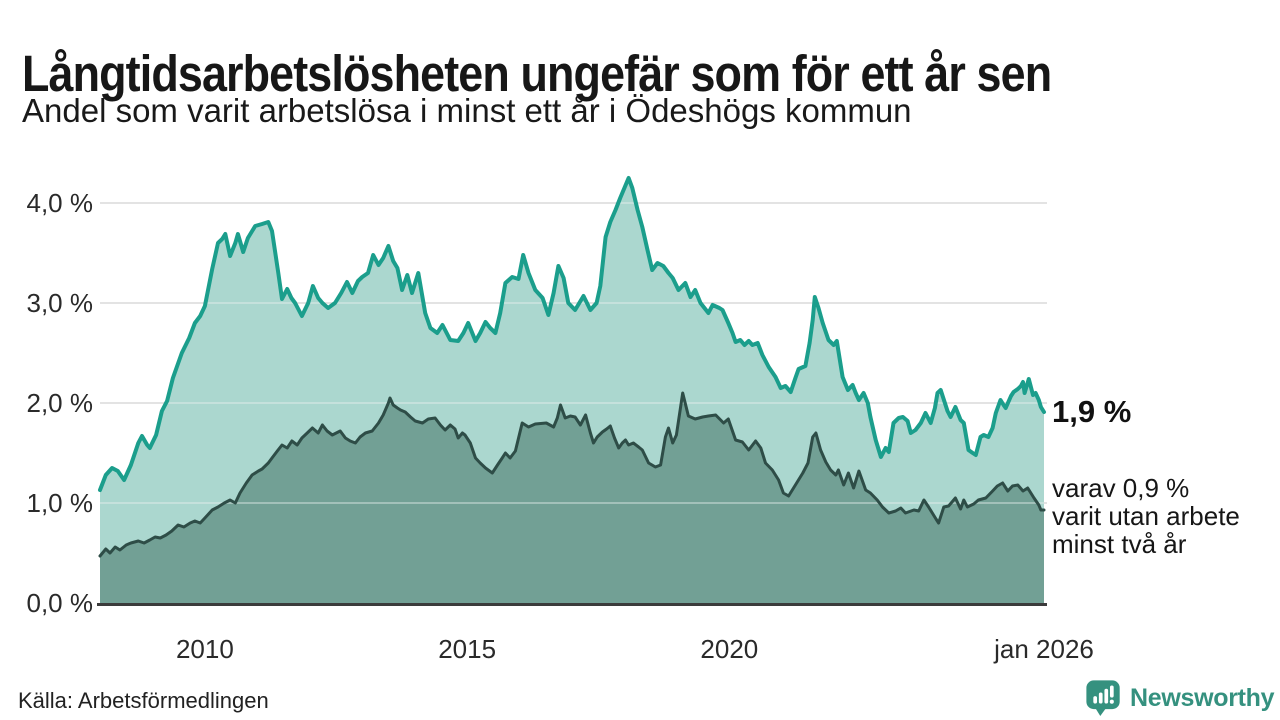  What do you see at coordinates (60, 503) in the screenshot?
I see `y-axis-label: 1,0 %` at bounding box center [60, 503].